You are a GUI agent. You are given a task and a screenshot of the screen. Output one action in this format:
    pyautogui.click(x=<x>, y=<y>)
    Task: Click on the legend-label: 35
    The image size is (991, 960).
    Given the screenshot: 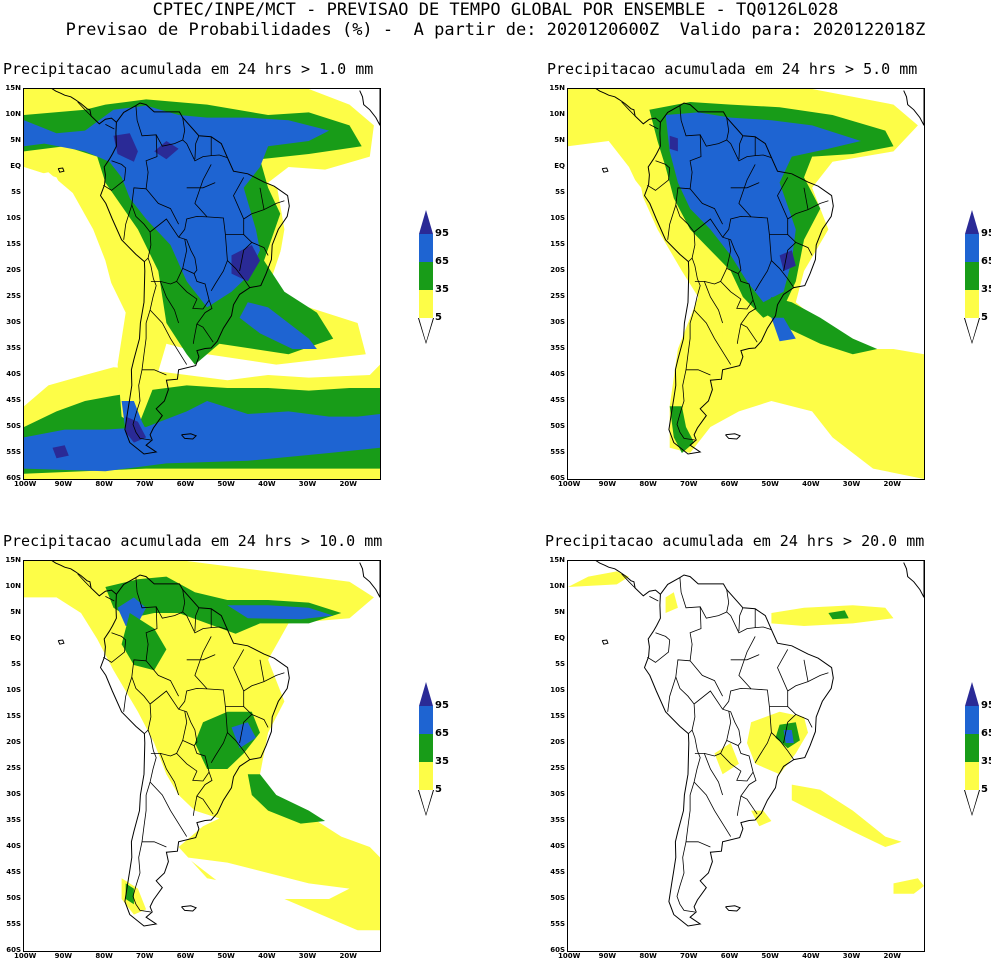 What is the action you would take?
    pyautogui.click(x=986, y=761)
    